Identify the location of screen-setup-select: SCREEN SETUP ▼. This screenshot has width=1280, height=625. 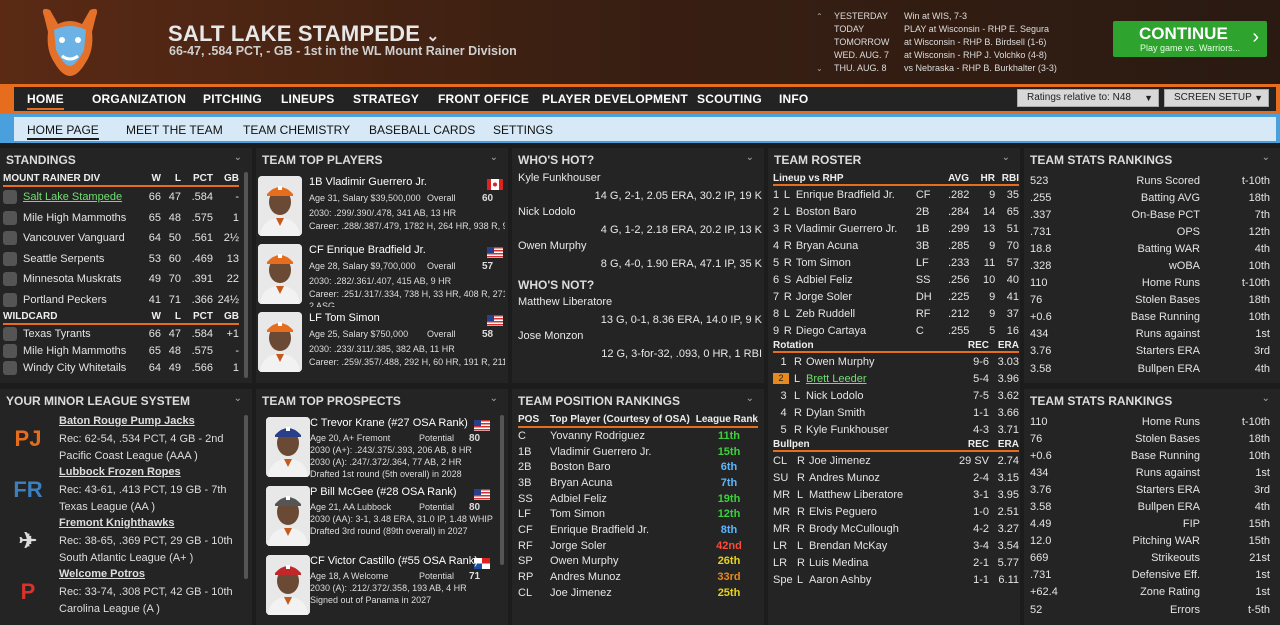
(1216, 98).